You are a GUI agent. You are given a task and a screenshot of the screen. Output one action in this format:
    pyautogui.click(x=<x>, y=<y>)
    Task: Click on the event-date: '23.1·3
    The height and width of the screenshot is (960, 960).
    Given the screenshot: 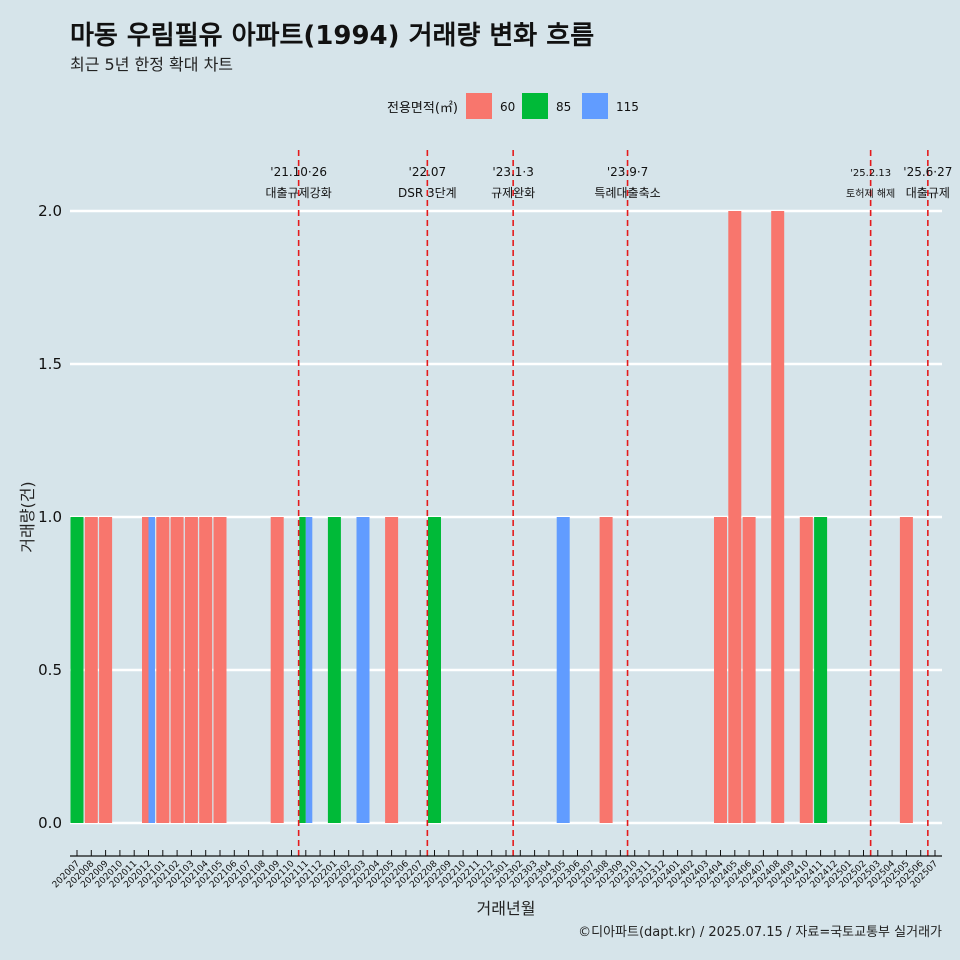 What is the action you would take?
    pyautogui.click(x=512, y=172)
    